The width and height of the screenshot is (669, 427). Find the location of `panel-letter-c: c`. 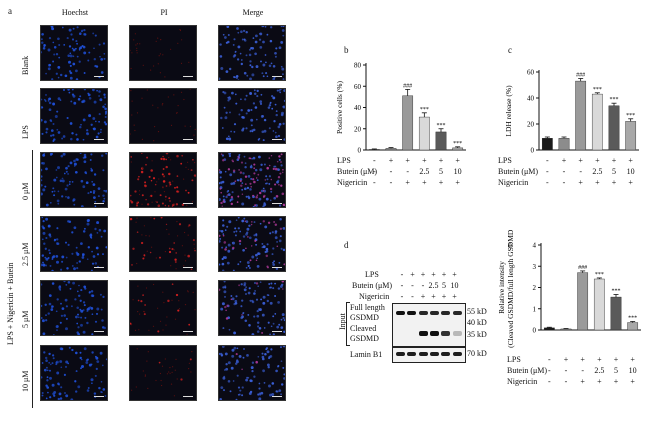

panel-letter-c: c is located at coordinates (510, 50).